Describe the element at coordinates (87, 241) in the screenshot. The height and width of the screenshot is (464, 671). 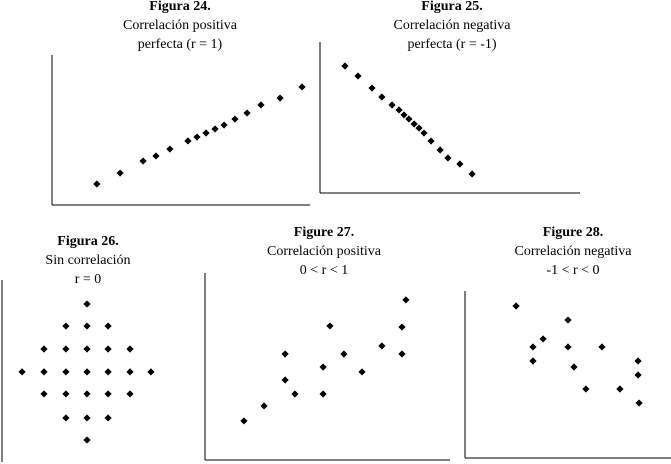
I see `chart-title: Figura 26.` at that location.